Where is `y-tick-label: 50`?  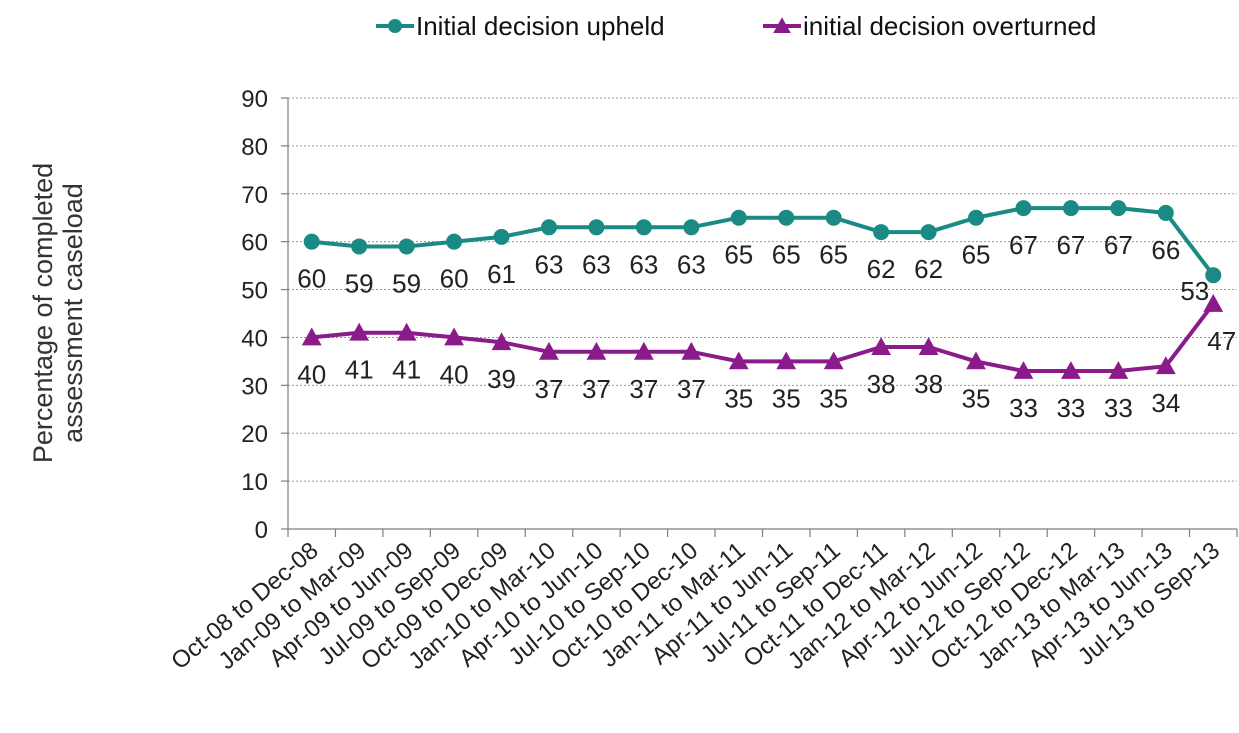
y-tick-label: 50 is located at coordinates (254, 291).